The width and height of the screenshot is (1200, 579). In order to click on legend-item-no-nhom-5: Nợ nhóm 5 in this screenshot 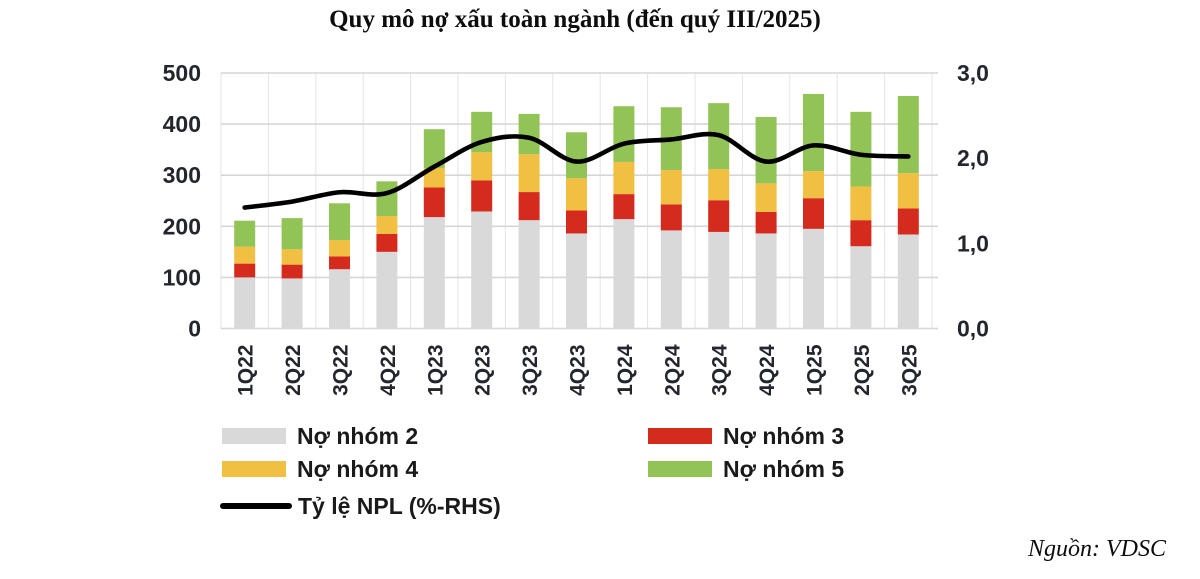, I will do `click(746, 468)`.